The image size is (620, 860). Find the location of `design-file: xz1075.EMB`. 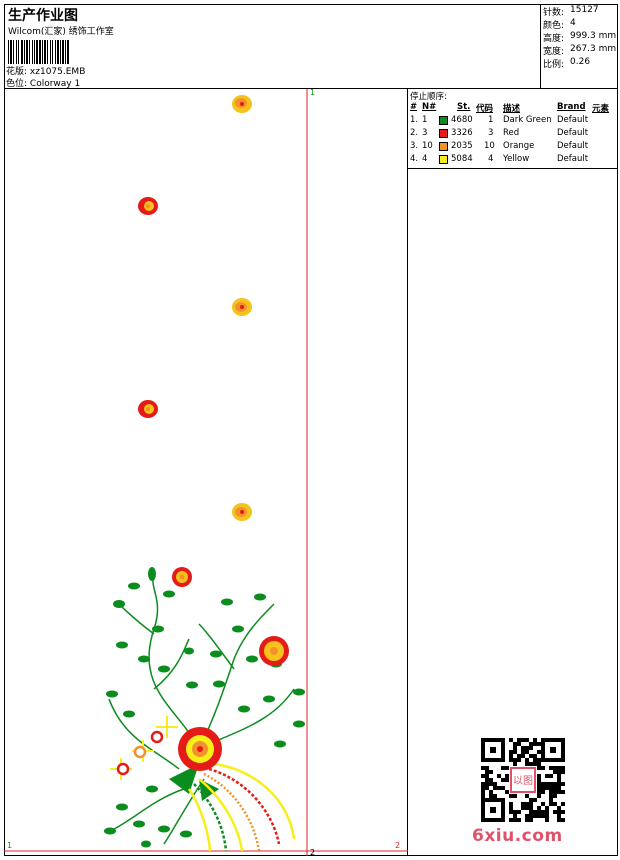

design-file: xz1075.EMB is located at coordinates (57, 72).